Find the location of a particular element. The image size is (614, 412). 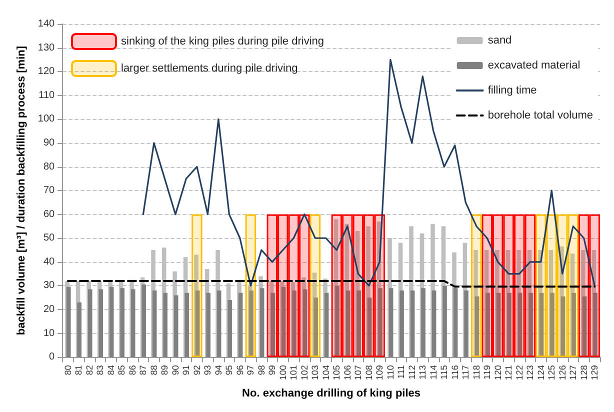

x-tick-label: 113 is located at coordinates (423, 372).